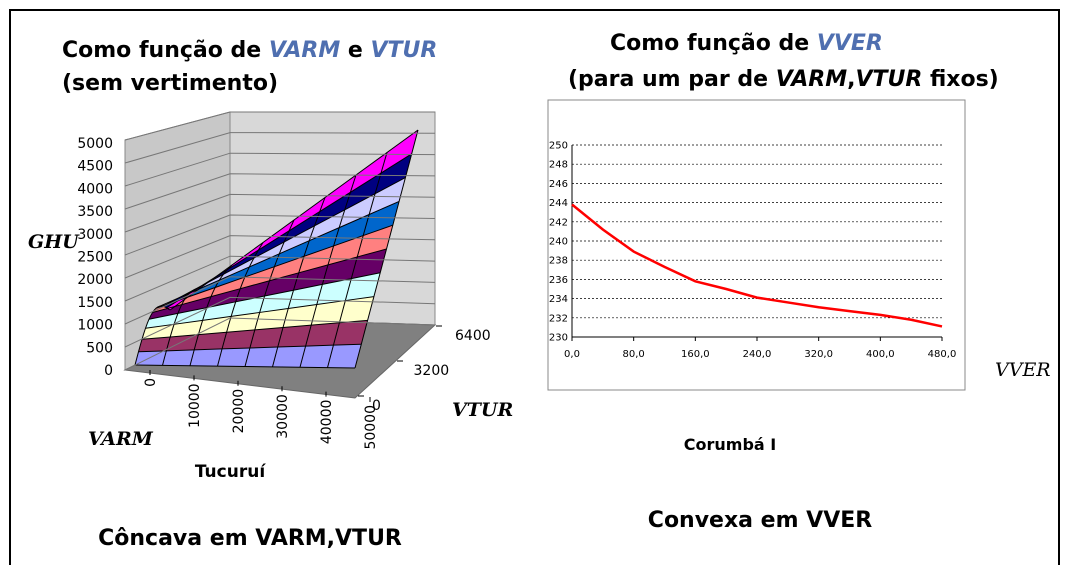  Describe the element at coordinates (327, 422) in the screenshot. I see `x-tick-label: 40000` at that location.